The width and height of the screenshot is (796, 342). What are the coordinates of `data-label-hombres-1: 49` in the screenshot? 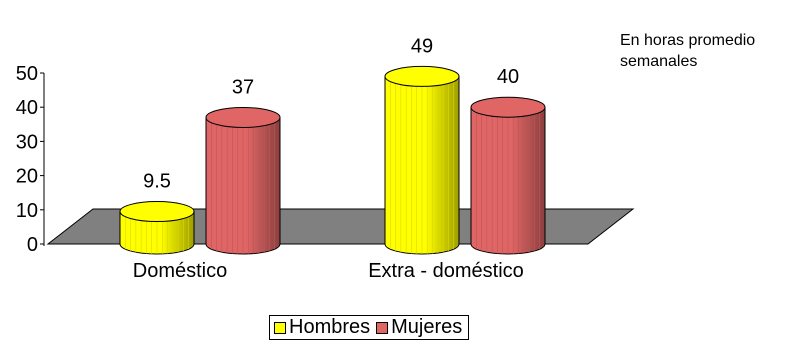 It's located at (422, 46).